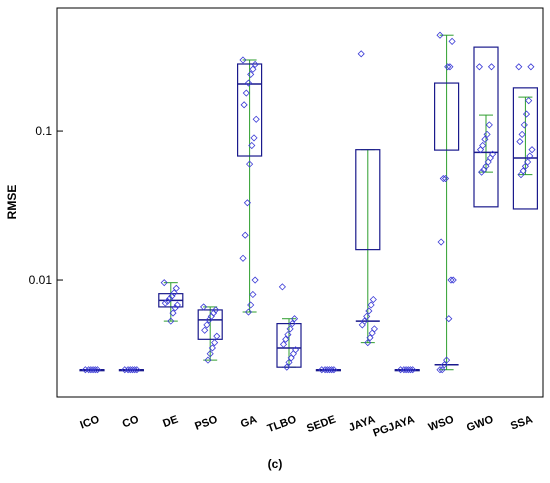  I want to click on x-tick-label: TLBO, so click(282, 424).